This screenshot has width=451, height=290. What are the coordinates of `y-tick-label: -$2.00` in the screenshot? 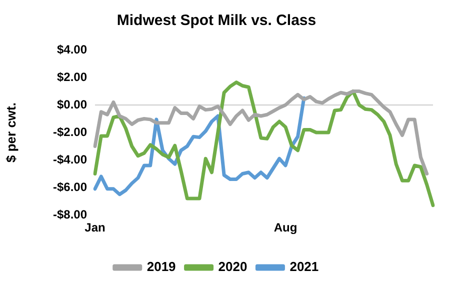 It's located at (70, 131).